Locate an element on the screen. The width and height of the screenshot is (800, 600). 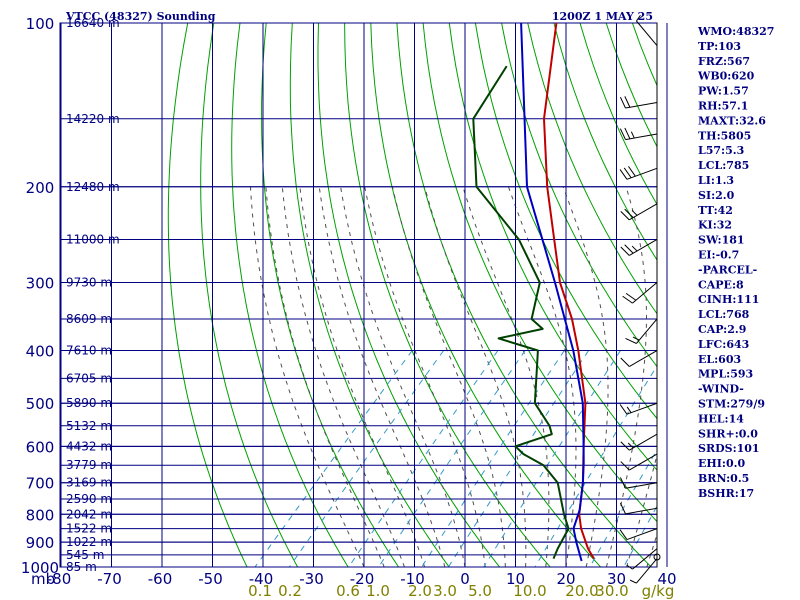
temperature-tick-label: 10 is located at coordinates (515, 579).